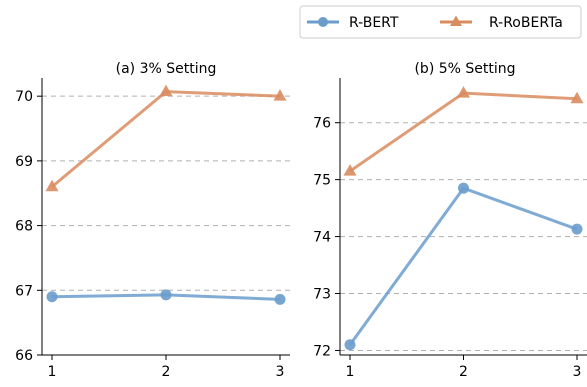  I want to click on y-tick-label: 70, so click(24, 97).